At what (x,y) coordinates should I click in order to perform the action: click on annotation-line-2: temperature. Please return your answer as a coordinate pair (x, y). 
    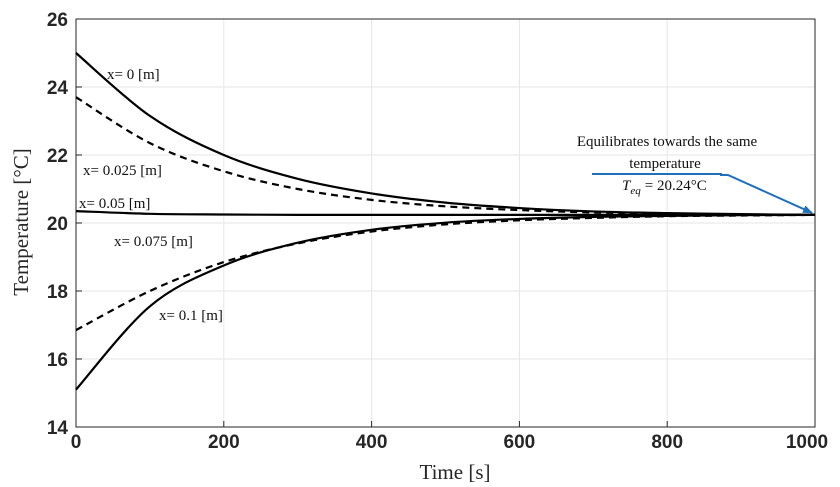
    Looking at the image, I should click on (665, 164).